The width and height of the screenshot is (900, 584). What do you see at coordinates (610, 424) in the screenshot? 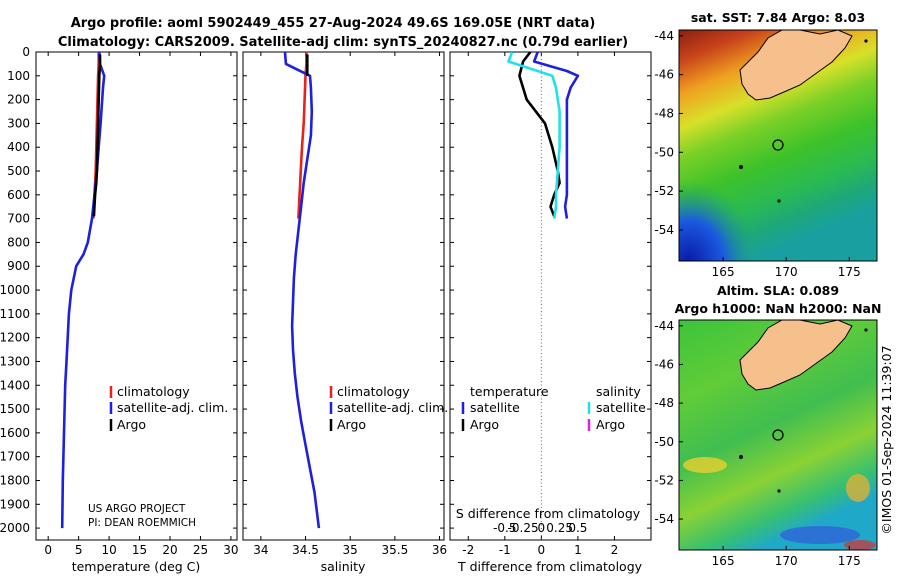
I see `legend-label-argo-sal: Argo` at bounding box center [610, 424].